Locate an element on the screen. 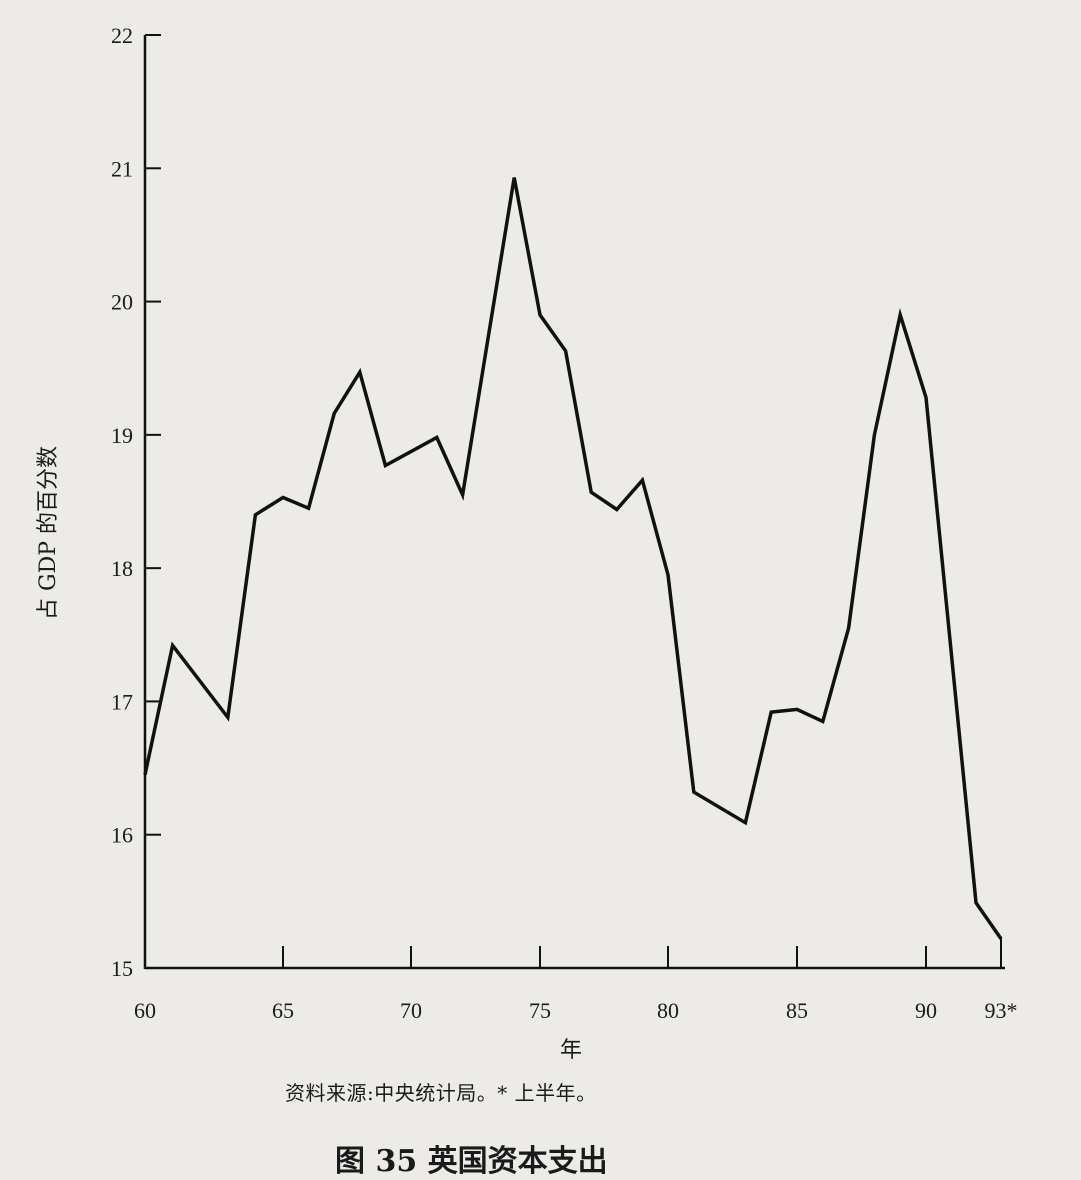 This screenshot has width=1081, height=1180. x-axis-label: 年 is located at coordinates (571, 1048).